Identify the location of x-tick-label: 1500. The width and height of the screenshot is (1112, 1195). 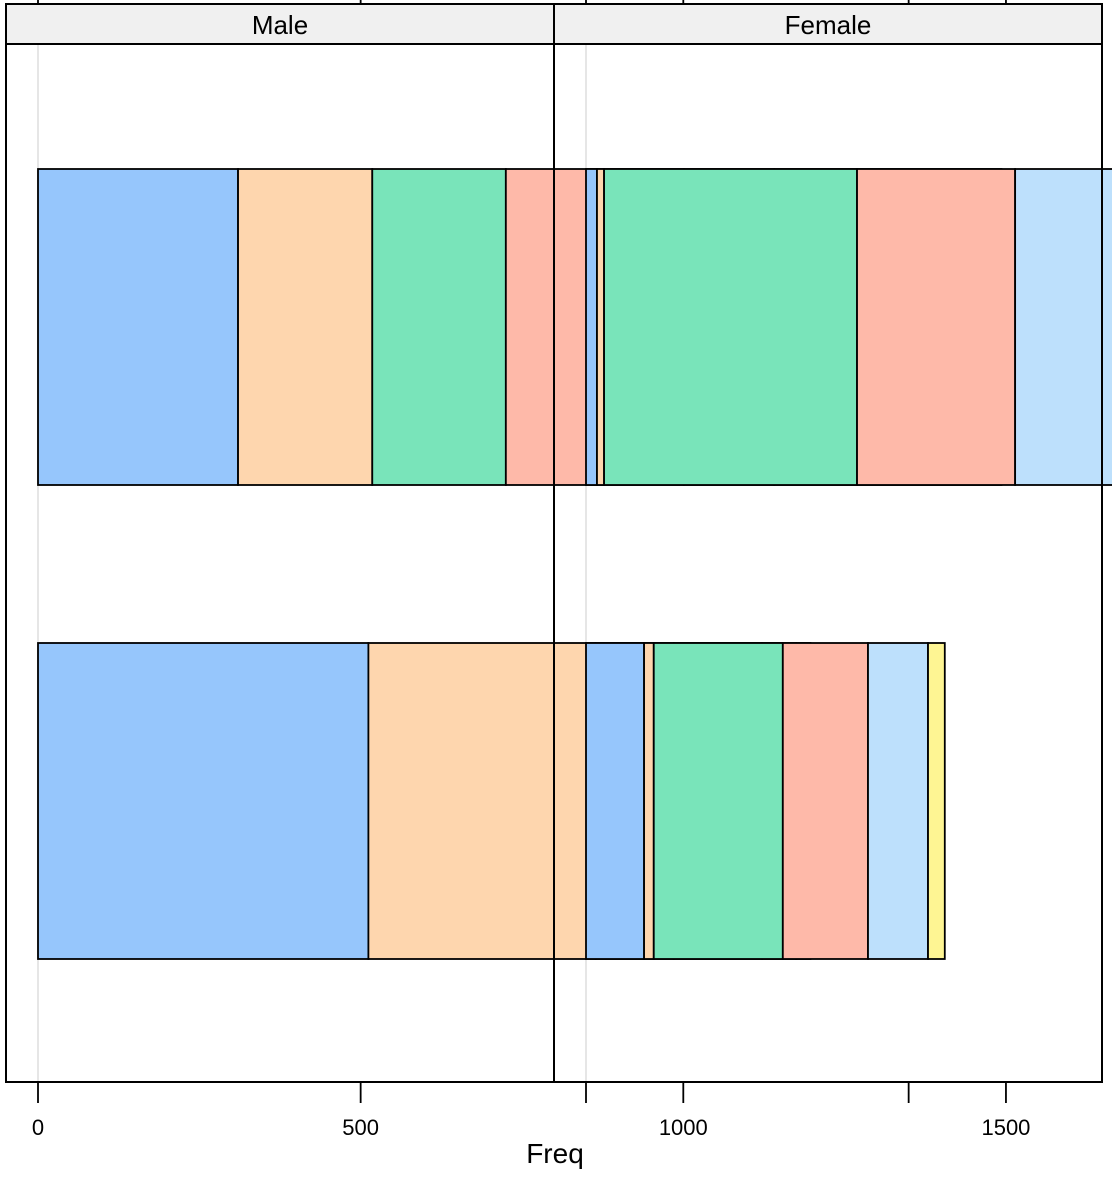
(1005, 1127).